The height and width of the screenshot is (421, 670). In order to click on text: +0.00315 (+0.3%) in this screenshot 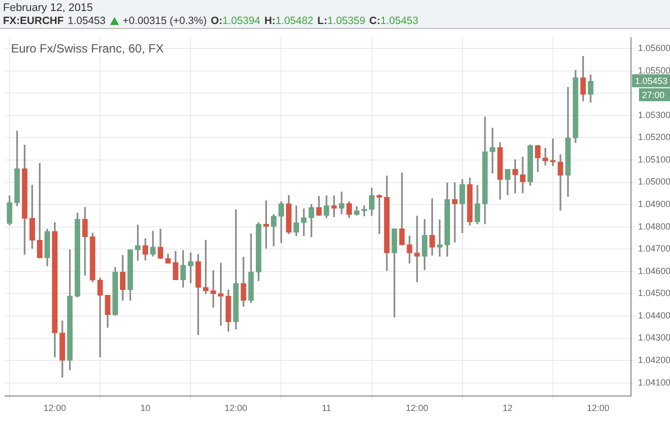, I will do `click(164, 21)`.